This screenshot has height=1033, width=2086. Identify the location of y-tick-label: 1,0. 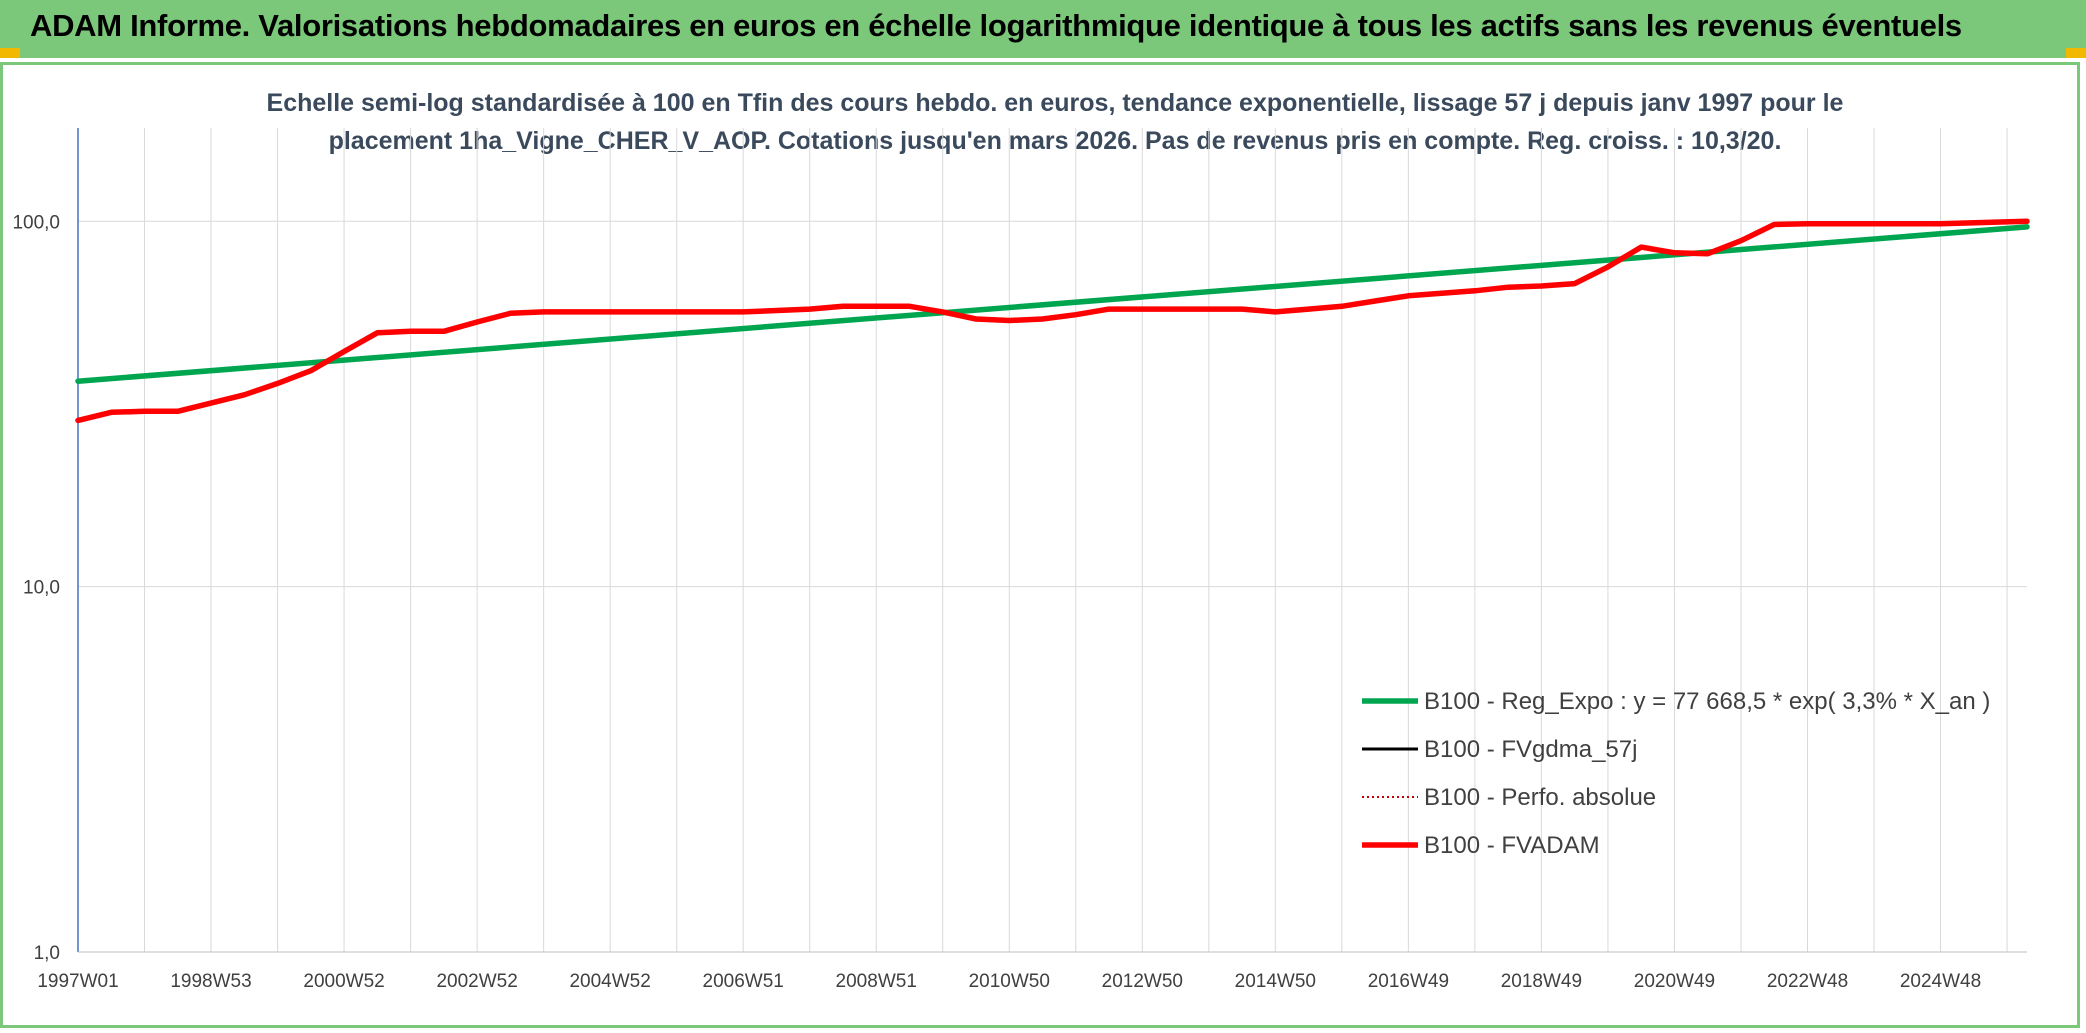
(47, 953).